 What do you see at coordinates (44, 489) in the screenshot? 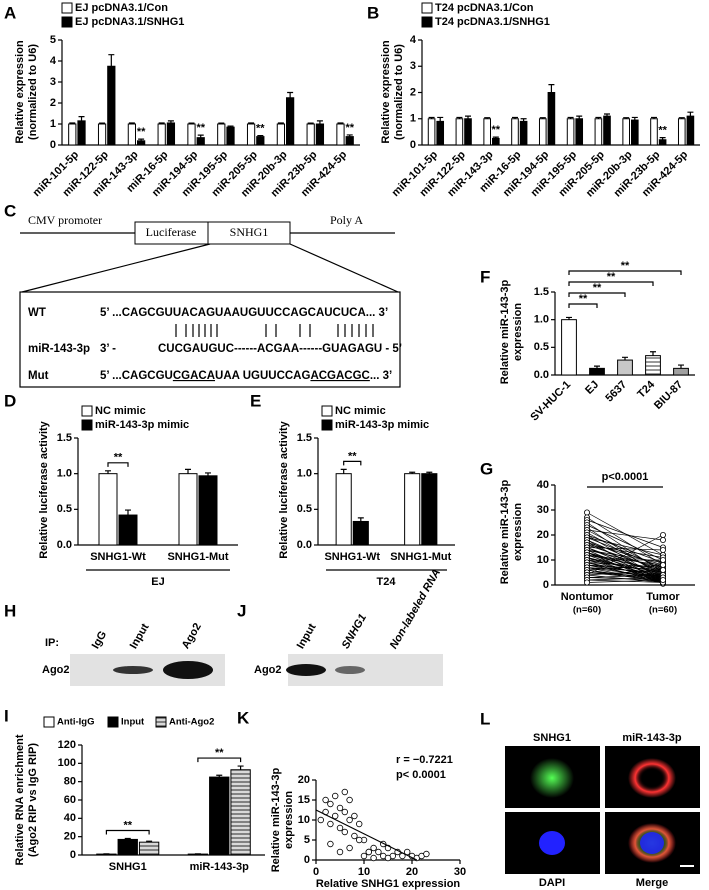
I see `y-axis-label: Relative luciferase activity` at bounding box center [44, 489].